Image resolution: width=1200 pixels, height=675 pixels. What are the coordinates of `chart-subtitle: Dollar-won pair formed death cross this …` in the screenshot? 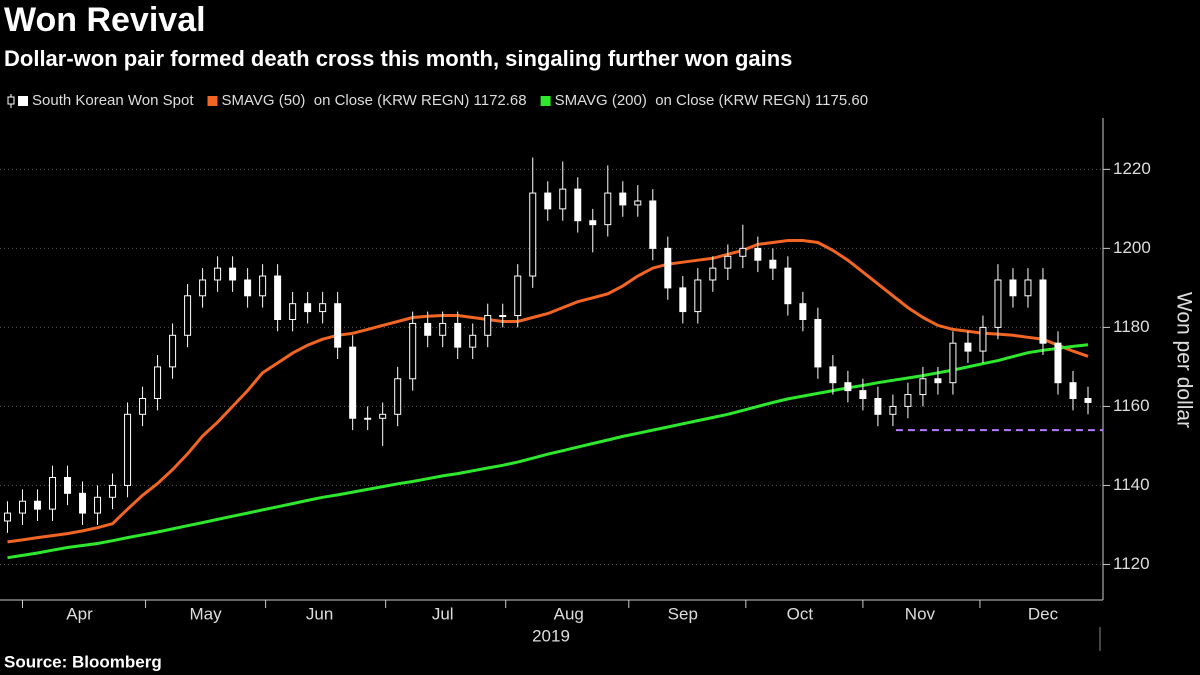 It's located at (398, 58).